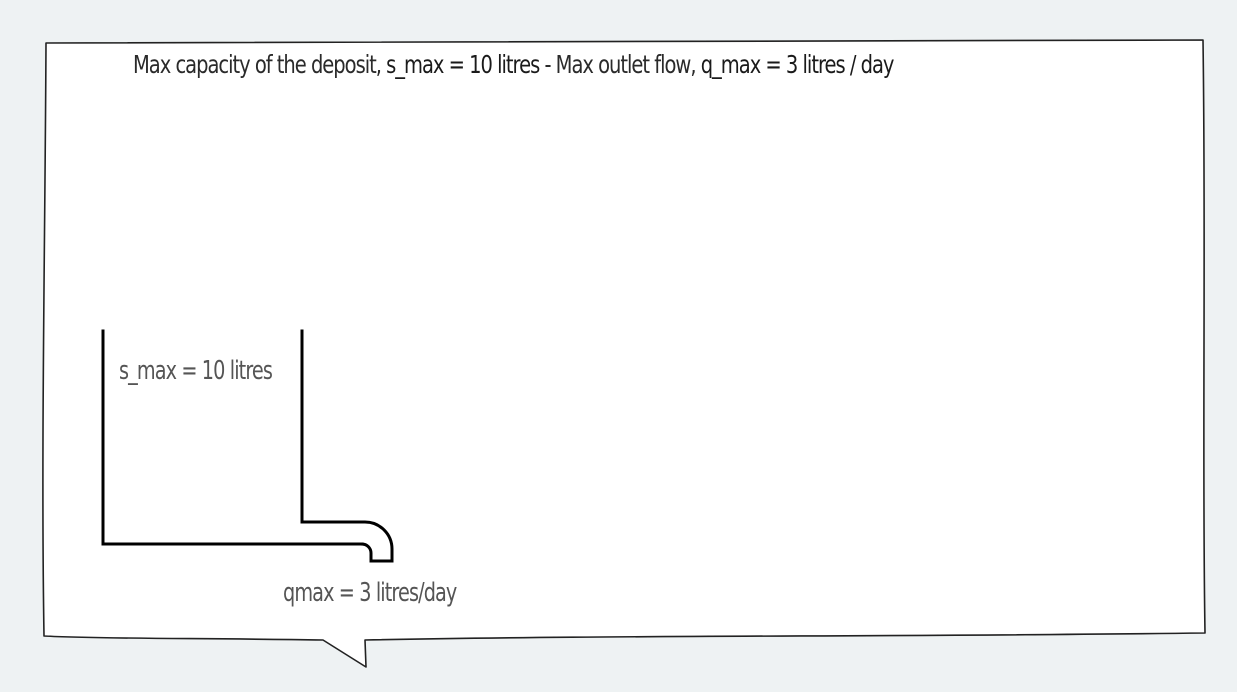 The height and width of the screenshot is (692, 1237). Describe the element at coordinates (797, 64) in the screenshot. I see `heading-qmax: q_max = 3 litres / day` at that location.